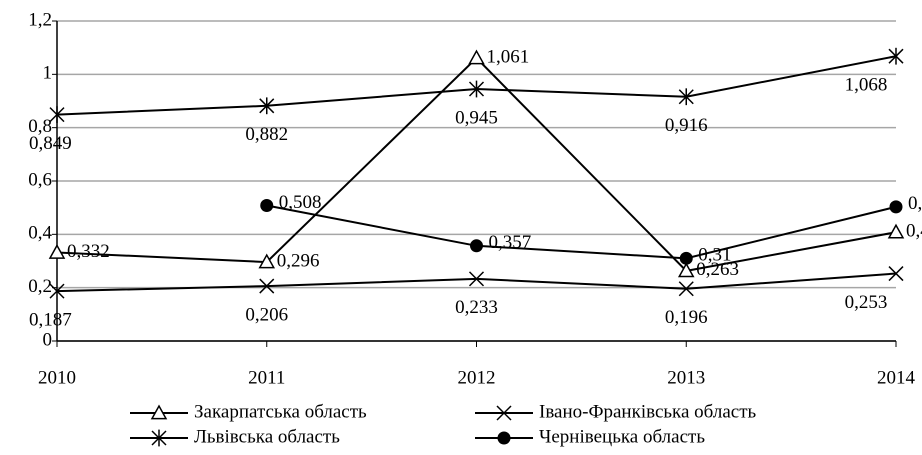 This screenshot has height=455, width=922. Describe the element at coordinates (896, 377) in the screenshot. I see `x-tick-label: 2014` at that location.